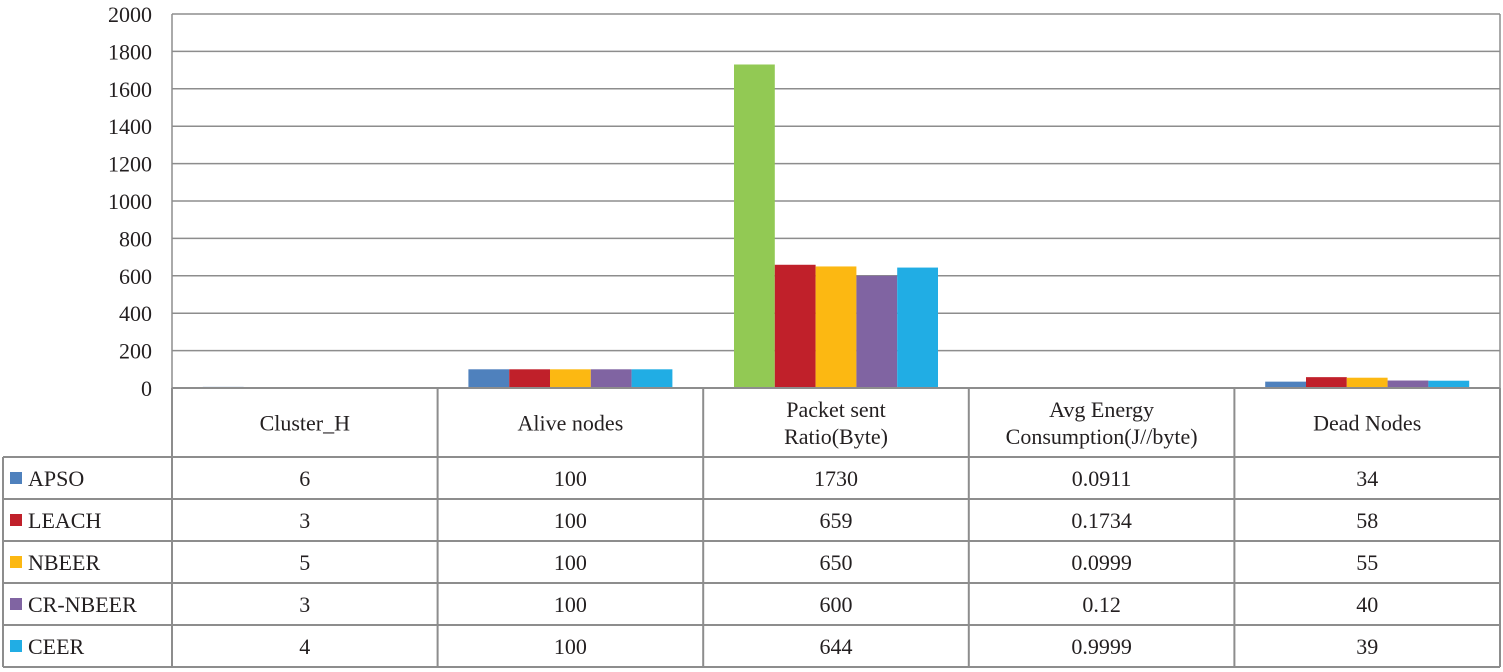 This screenshot has width=1503, height=672. I want to click on y-axis-ticks: 0 200 400 600 800 1000 1200 1400 1600 1800 2000, so click(130, 201).